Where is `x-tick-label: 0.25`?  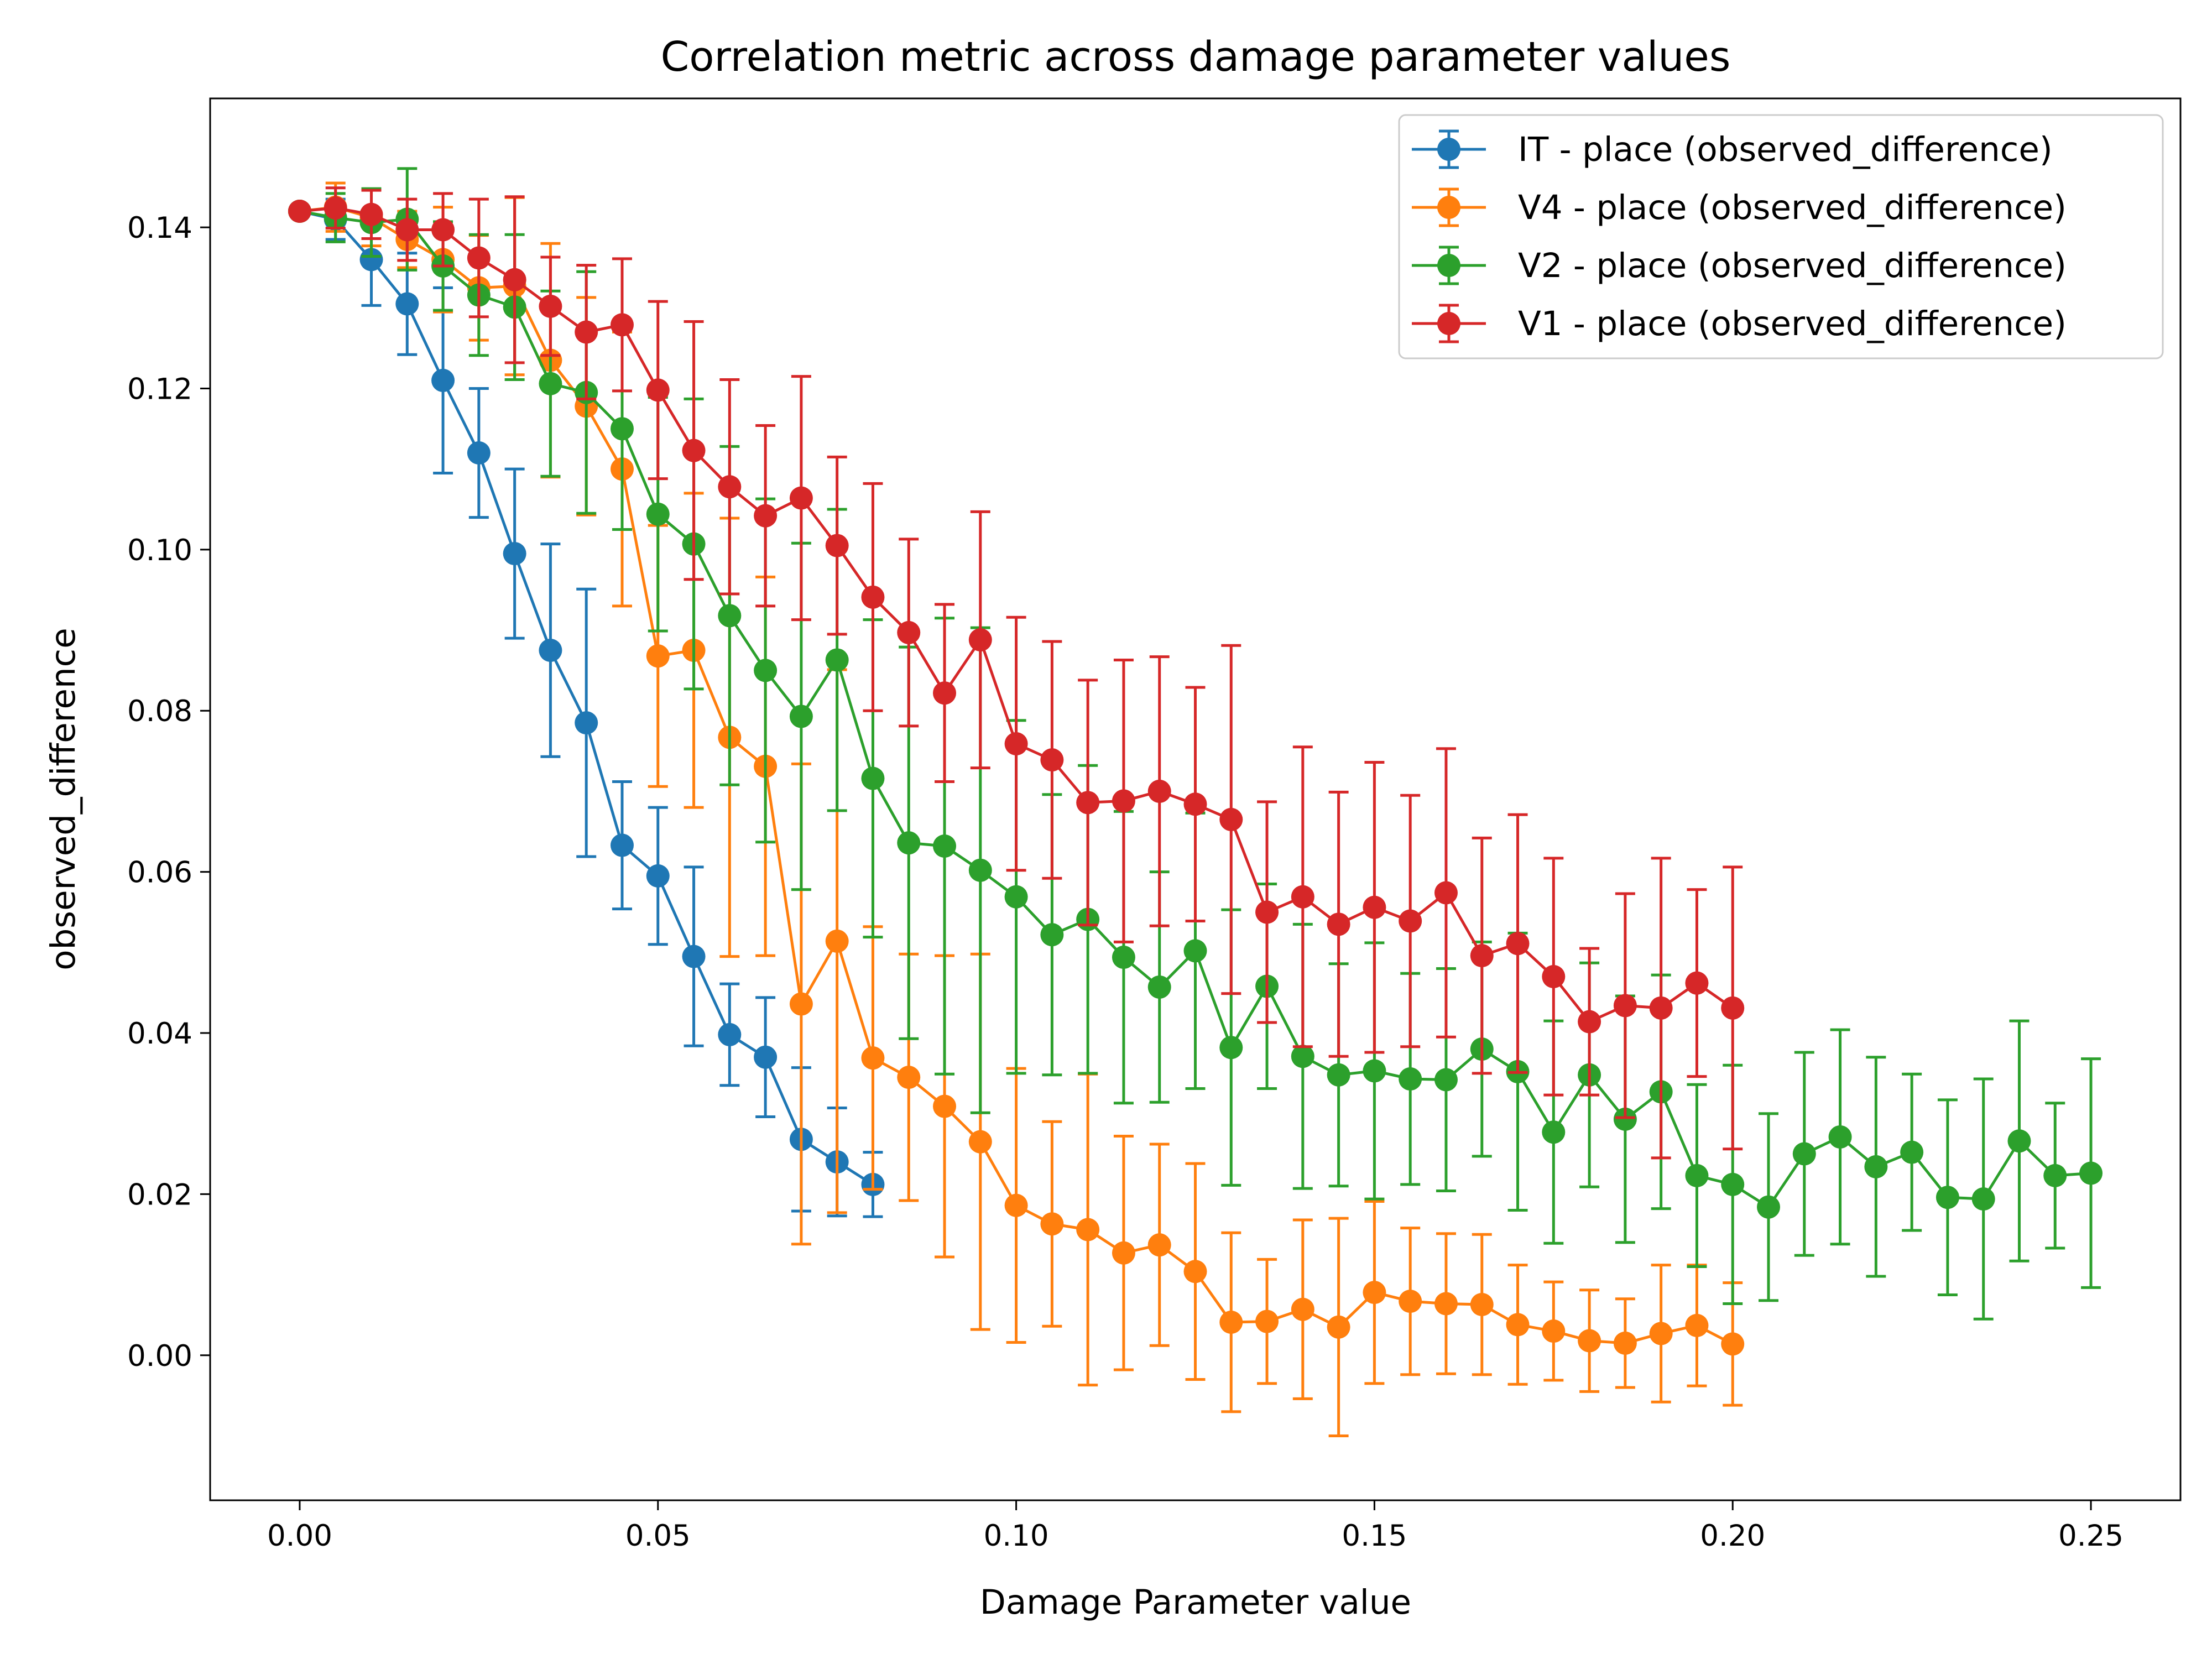 x-tick-label: 0.25 is located at coordinates (2091, 1536).